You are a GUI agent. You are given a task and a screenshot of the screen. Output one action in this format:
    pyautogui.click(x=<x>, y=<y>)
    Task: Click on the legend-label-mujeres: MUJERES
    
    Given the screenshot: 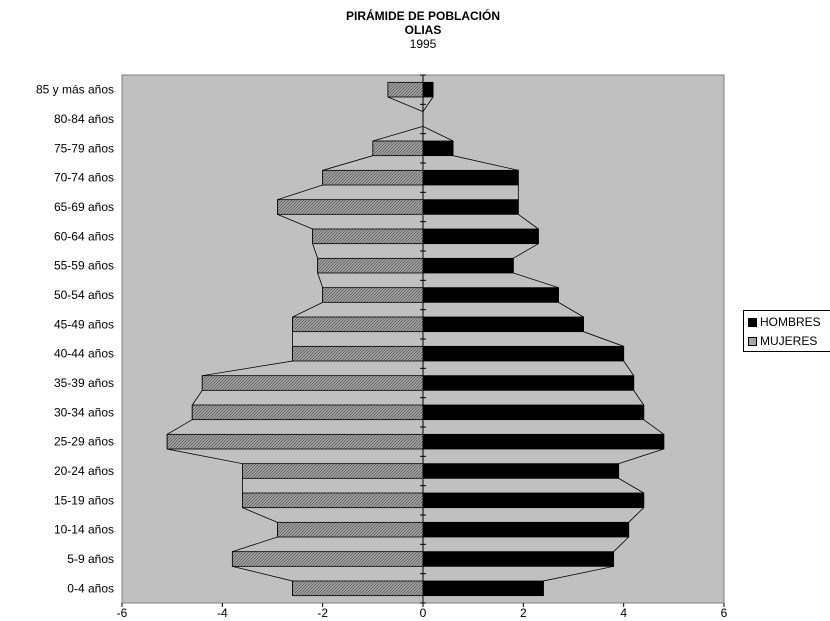 What is the action you would take?
    pyautogui.click(x=789, y=341)
    